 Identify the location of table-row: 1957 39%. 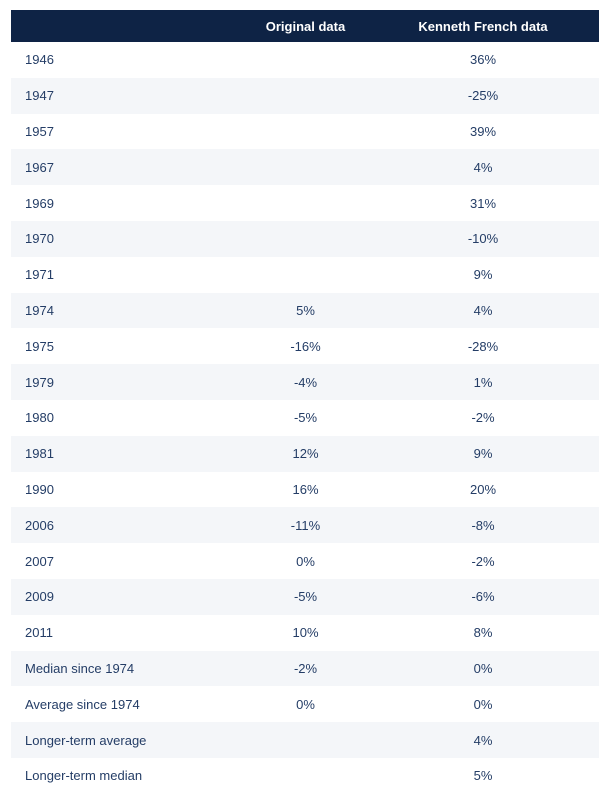
(305, 131).